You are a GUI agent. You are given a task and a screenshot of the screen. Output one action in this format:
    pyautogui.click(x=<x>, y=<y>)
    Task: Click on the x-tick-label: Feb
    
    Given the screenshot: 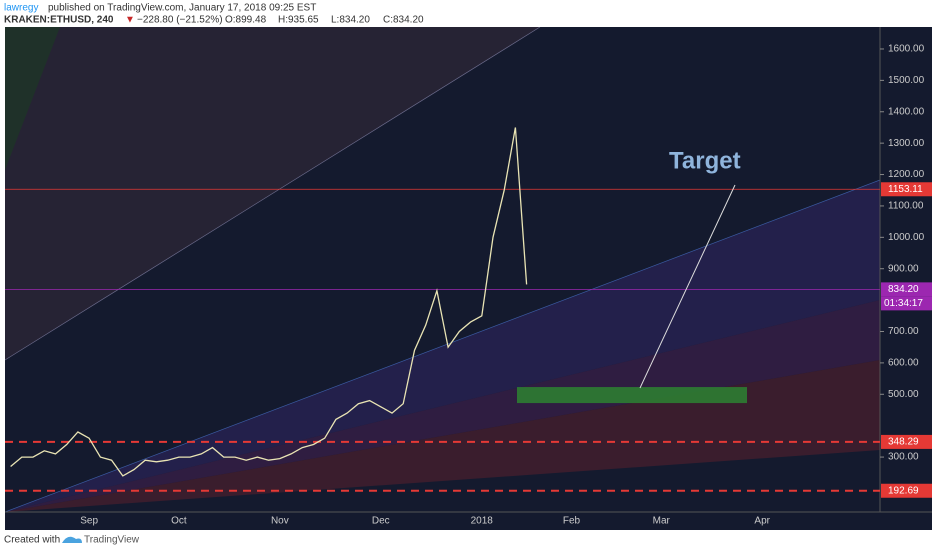 What is the action you would take?
    pyautogui.click(x=572, y=521)
    